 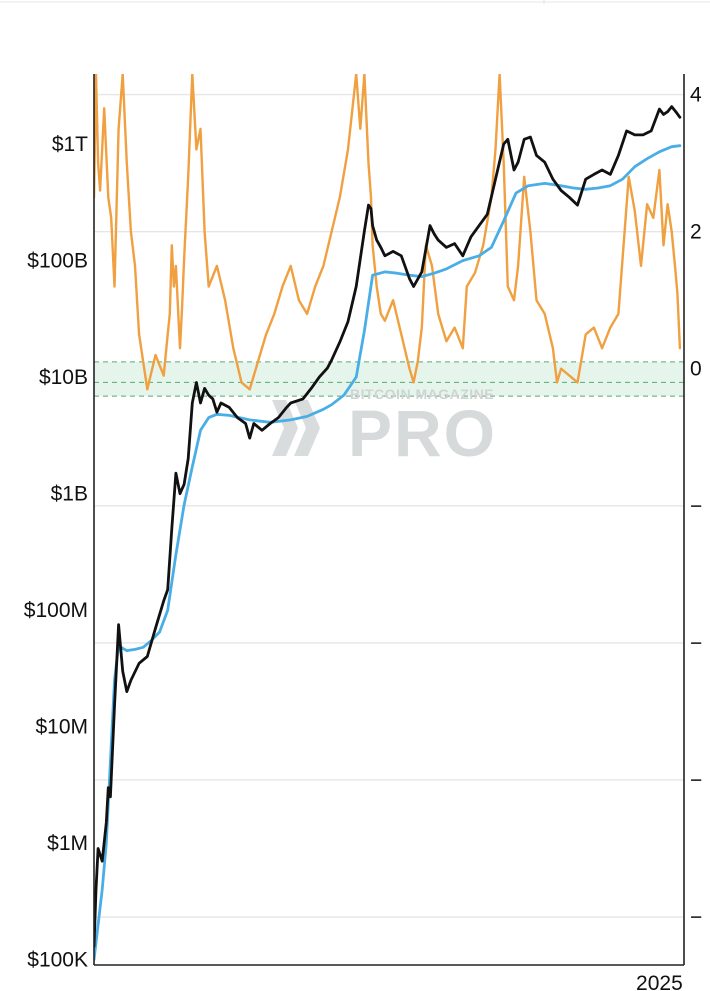 I want to click on watermark-logo-icon, so click(x=296, y=428).